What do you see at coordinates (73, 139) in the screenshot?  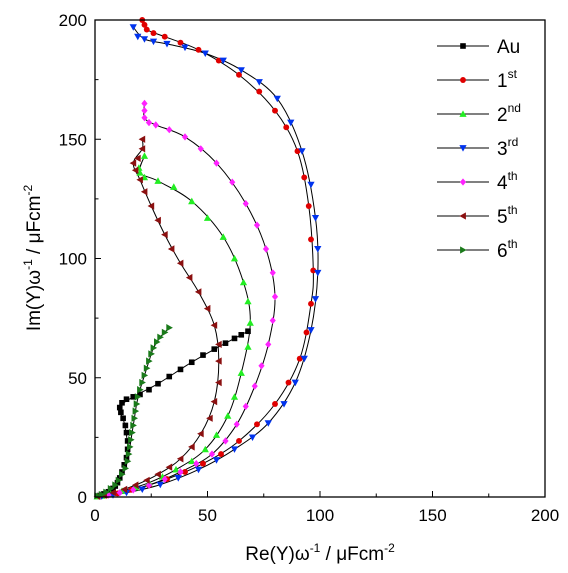 I see `y-tick-label: 150` at bounding box center [73, 139].